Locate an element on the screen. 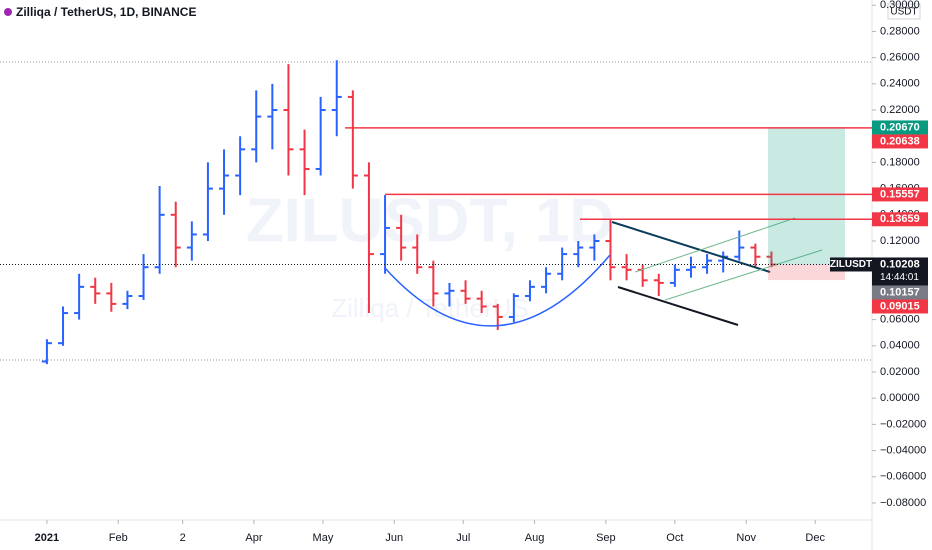  y-tick-label: 0.00000 is located at coordinates (900, 398).